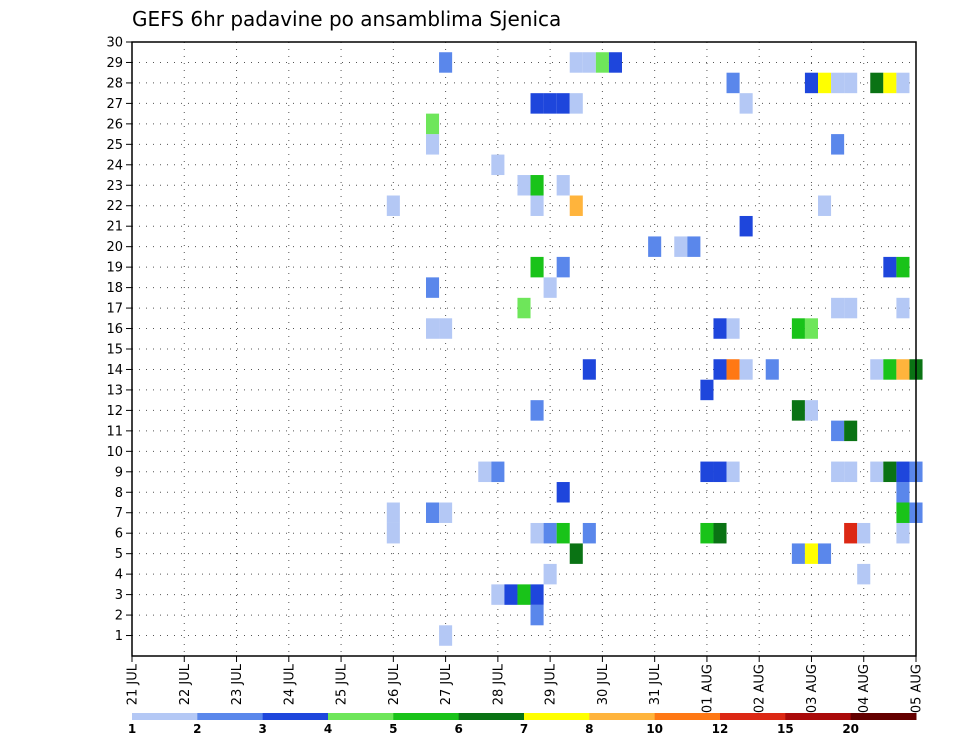 The image size is (960, 742). What do you see at coordinates (114, 247) in the screenshot?
I see `y-tick-label: 20` at bounding box center [114, 247].